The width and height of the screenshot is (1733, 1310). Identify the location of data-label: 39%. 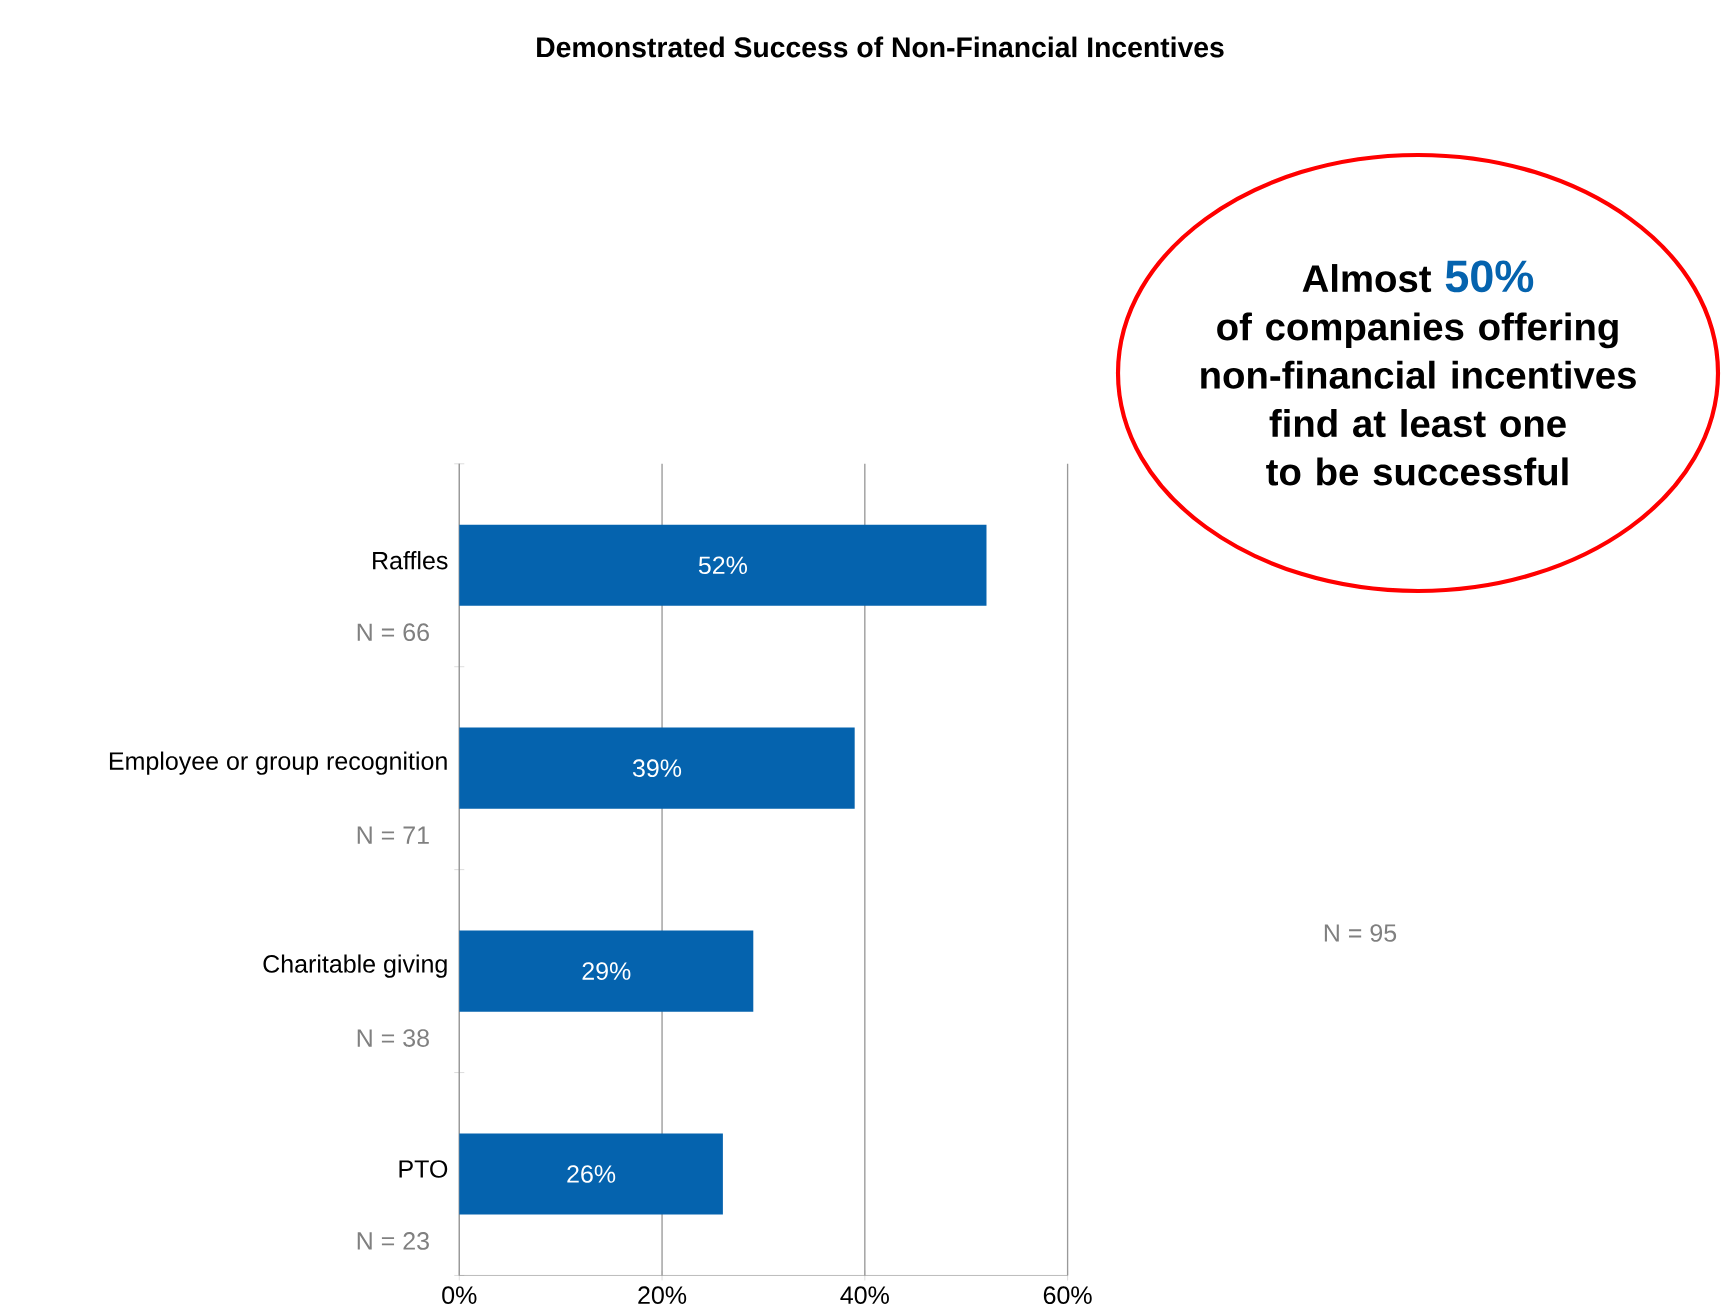
(657, 768).